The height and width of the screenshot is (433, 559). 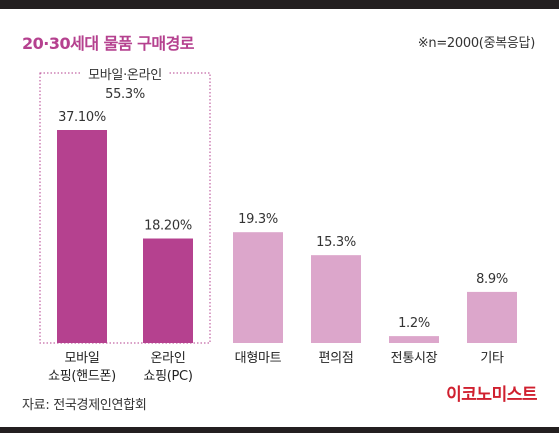 What do you see at coordinates (82, 376) in the screenshot?
I see `category-label-0-line2: 쇼핑(핸드폰)` at bounding box center [82, 376].